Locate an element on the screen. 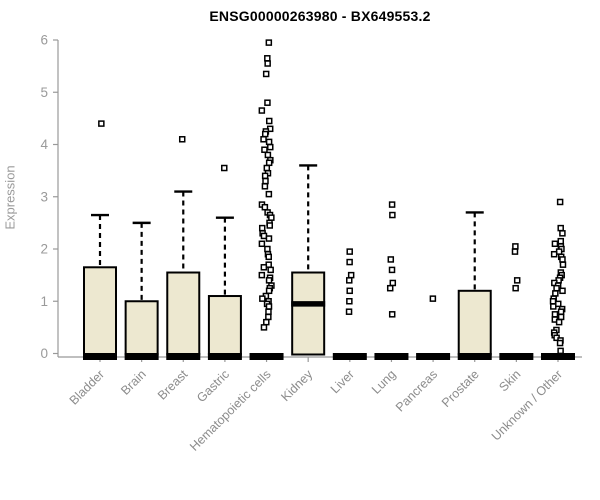 The width and height of the screenshot is (600, 500). x-tick-label: Skin is located at coordinates (509, 380).